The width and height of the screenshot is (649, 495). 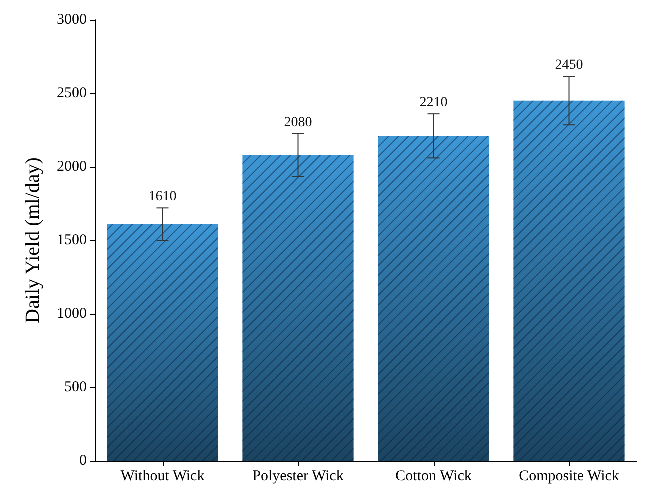 What do you see at coordinates (298, 476) in the screenshot?
I see `x-tick-label: Polyester Wick` at bounding box center [298, 476].